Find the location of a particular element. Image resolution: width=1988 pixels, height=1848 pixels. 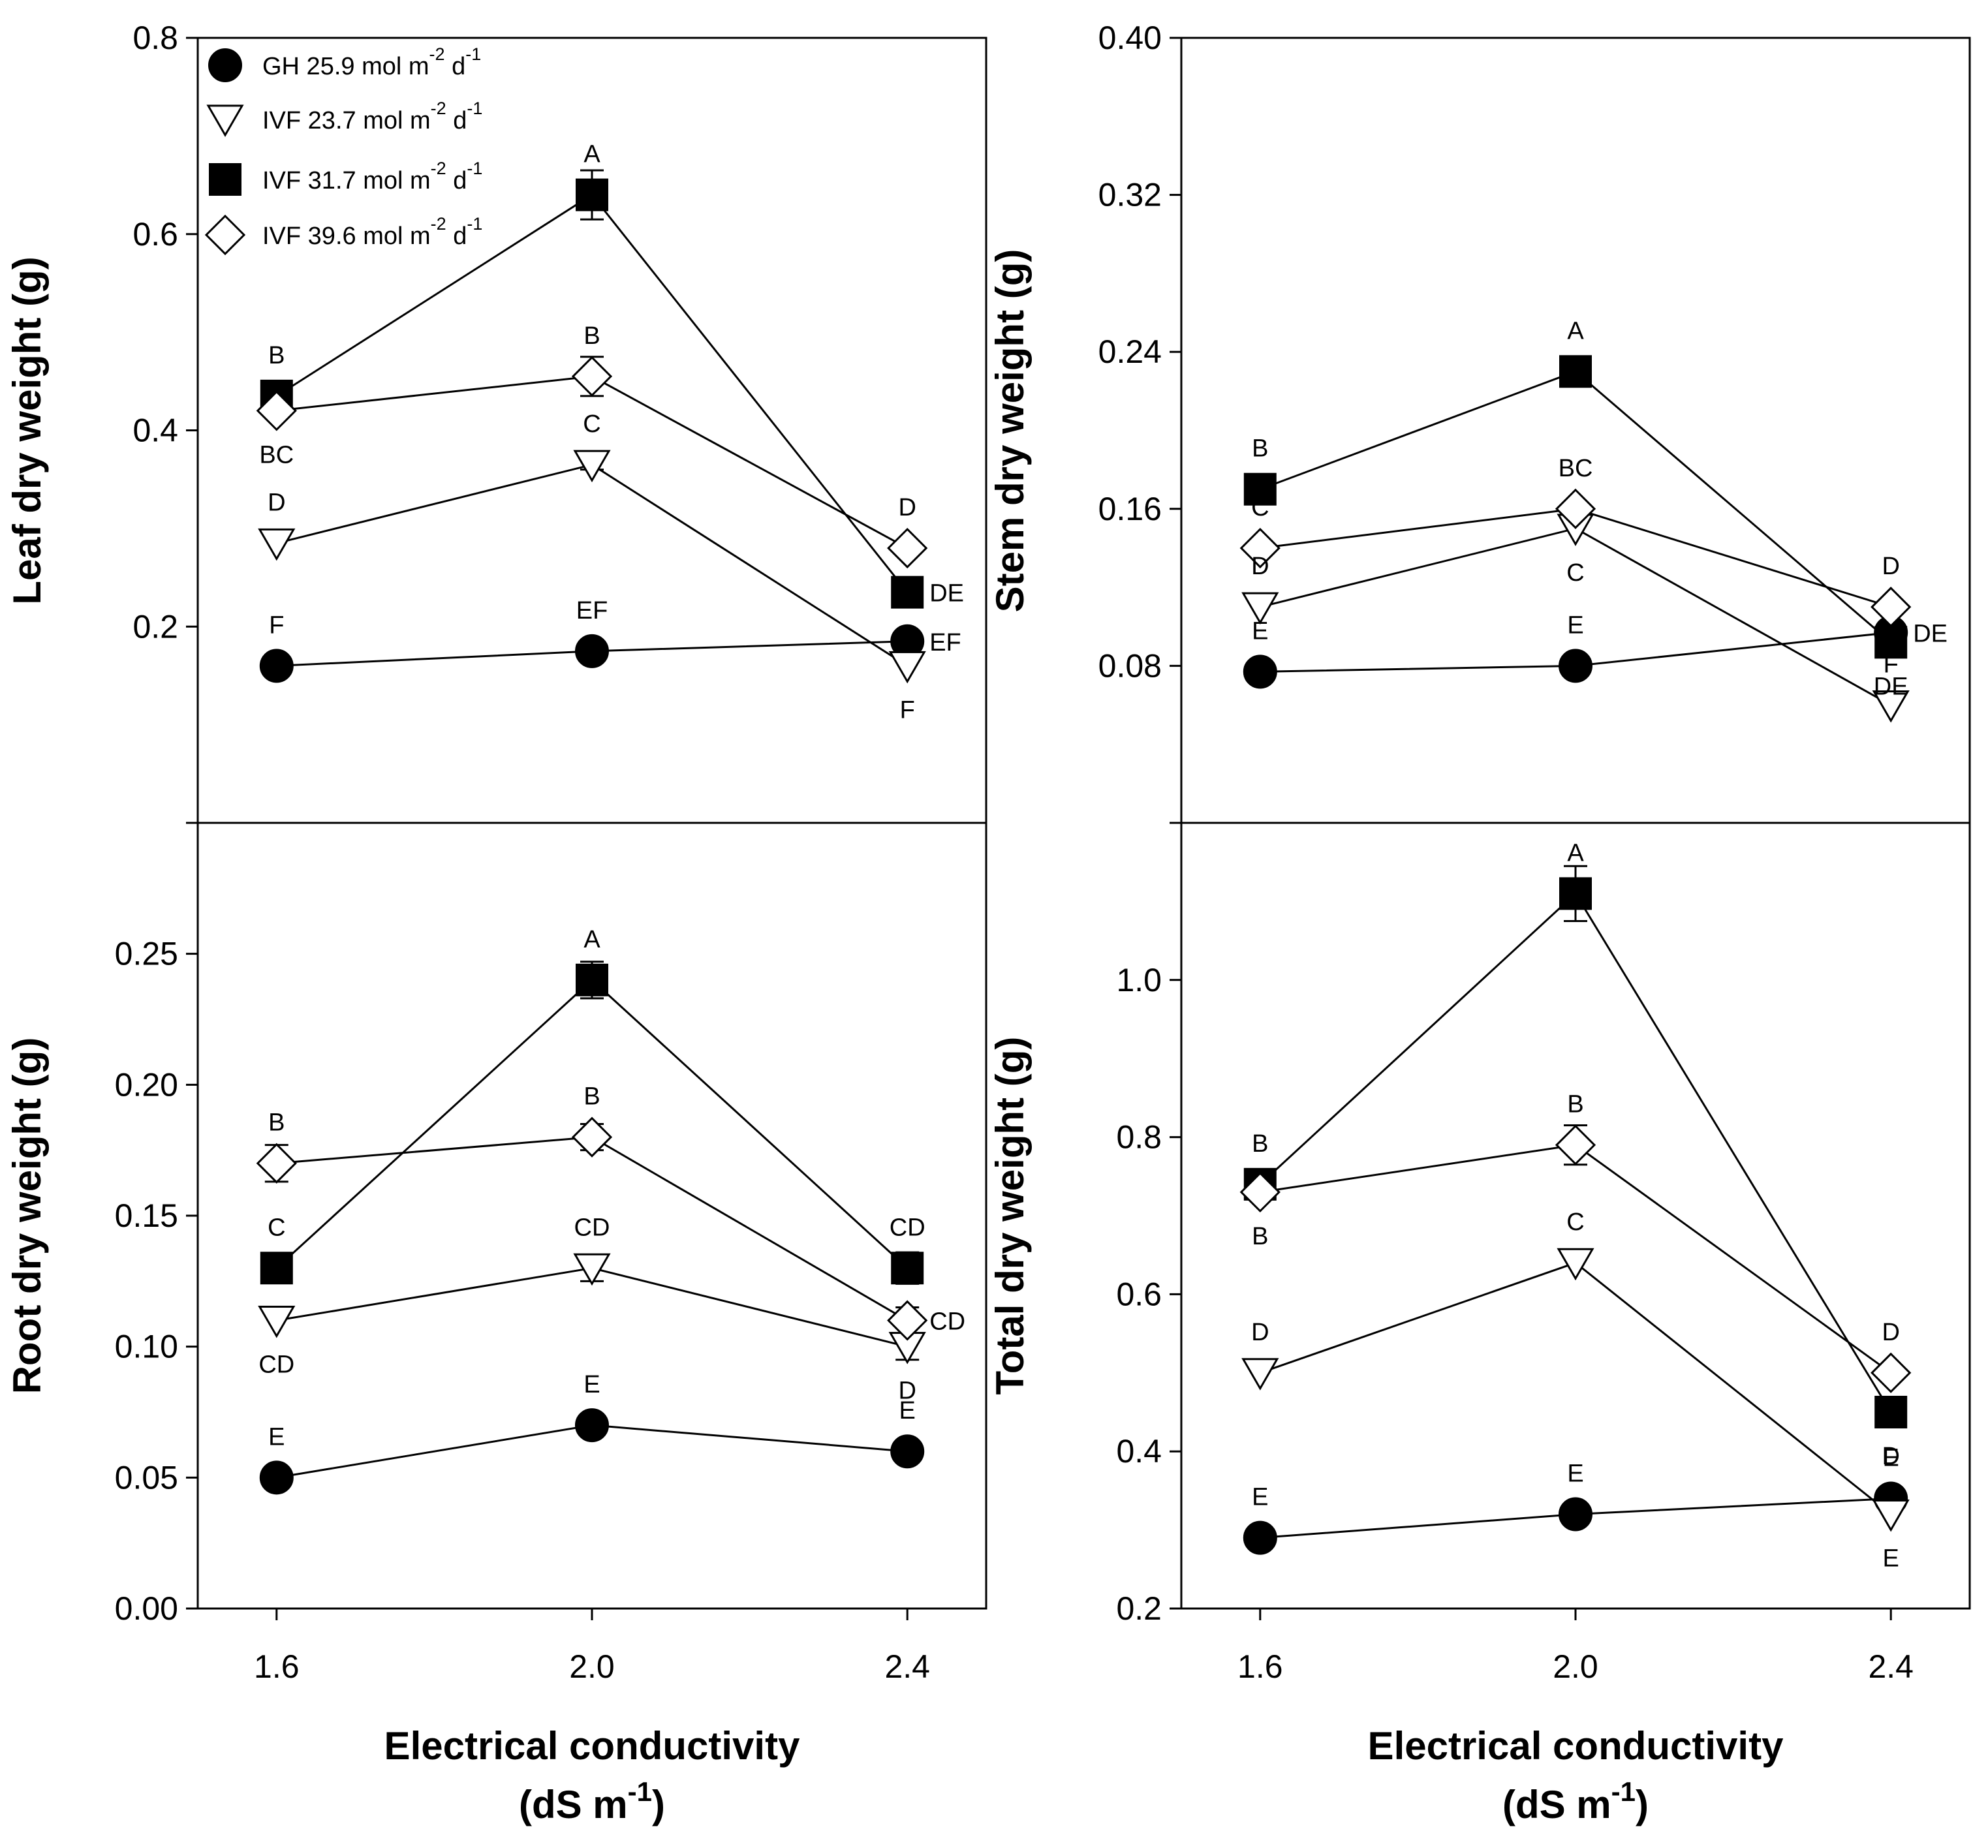

legend-item: IVF 23.7 mol m-2 d-1 is located at coordinates (344, 118).